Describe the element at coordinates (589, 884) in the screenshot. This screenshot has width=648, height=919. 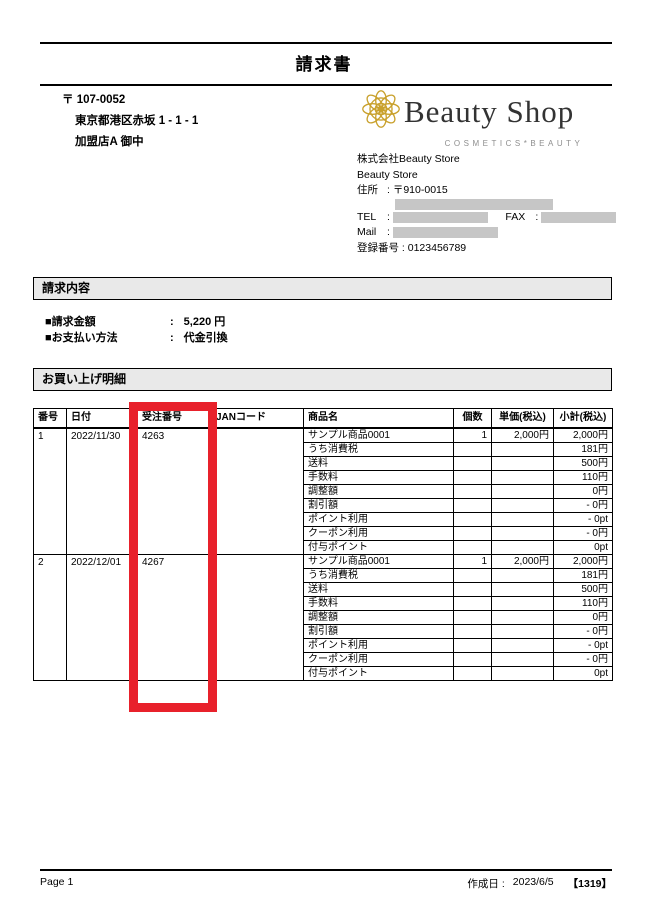
I see `document-number: 【1319】` at that location.